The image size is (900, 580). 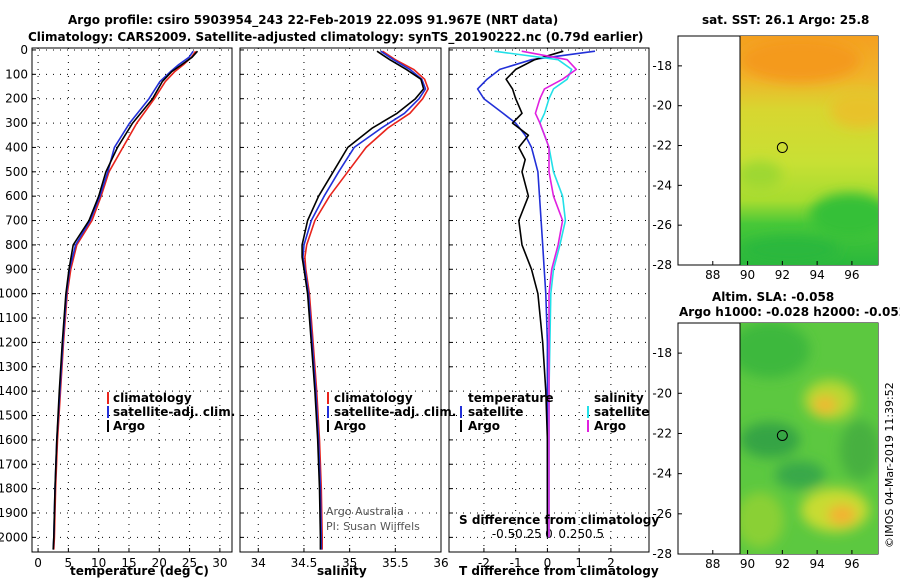 I want to click on depth-tick-label: 1400, so click(x=14, y=391).